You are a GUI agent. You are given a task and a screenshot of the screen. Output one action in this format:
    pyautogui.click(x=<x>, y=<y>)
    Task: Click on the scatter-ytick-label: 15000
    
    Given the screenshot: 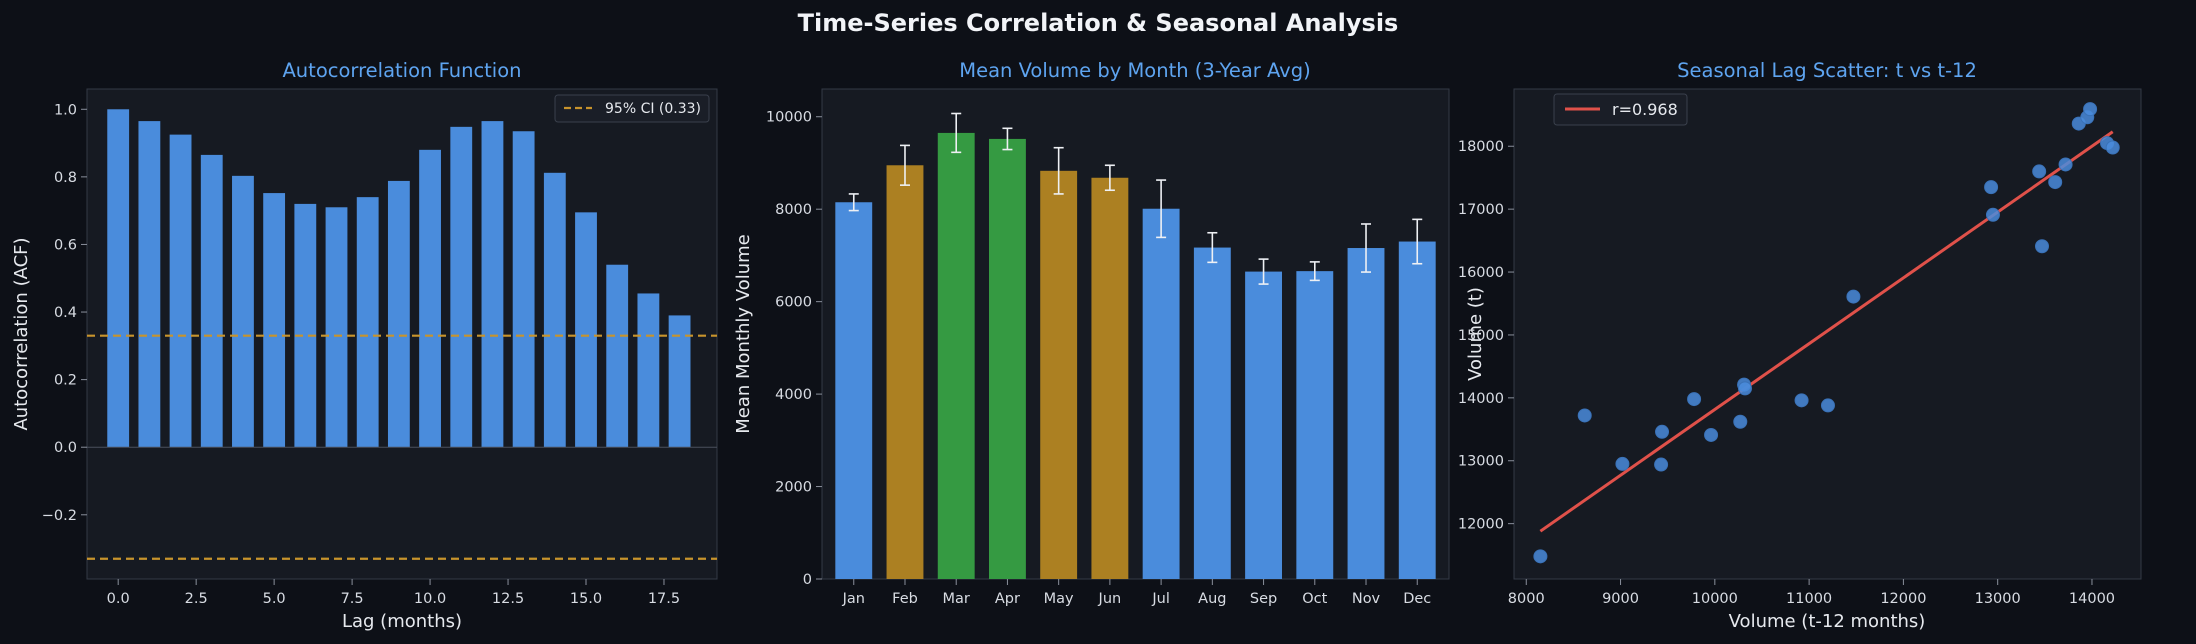 What is the action you would take?
    pyautogui.click(x=1481, y=336)
    